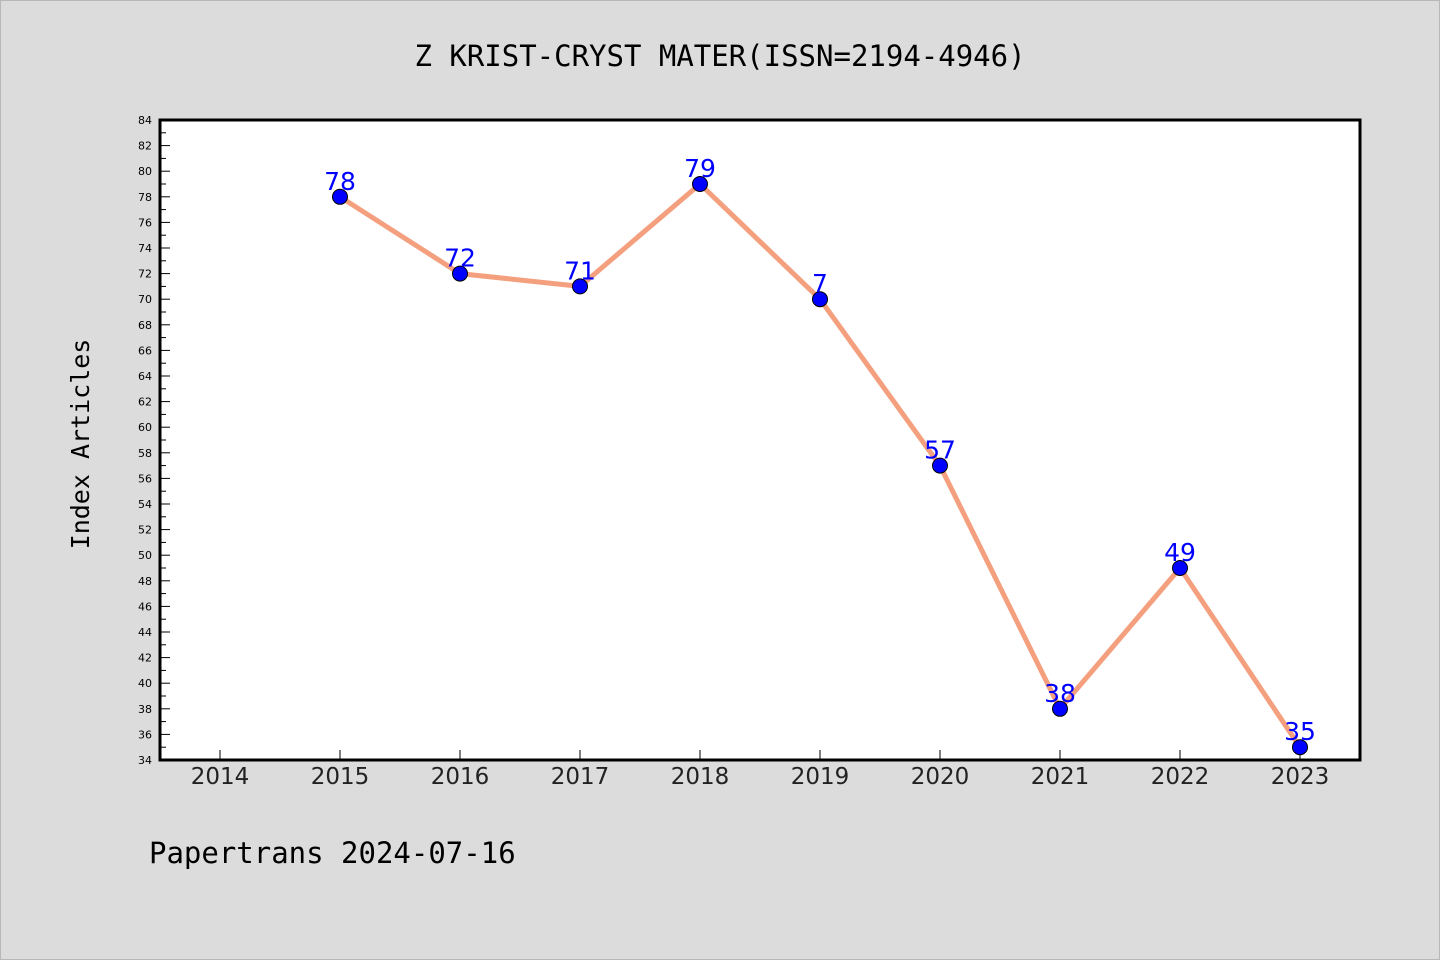 Image resolution: width=1440 pixels, height=960 pixels. What do you see at coordinates (719, 56) in the screenshot?
I see `chart-title: Z KRIST-CRYST MATER(ISSN=2194-4946)` at bounding box center [719, 56].